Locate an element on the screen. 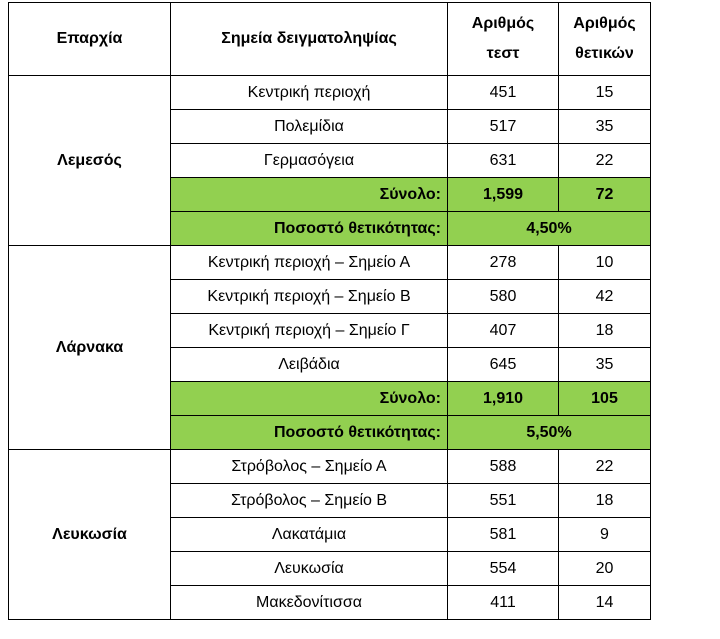  table-row: Πολεμίδια 517 35 is located at coordinates (330, 126).